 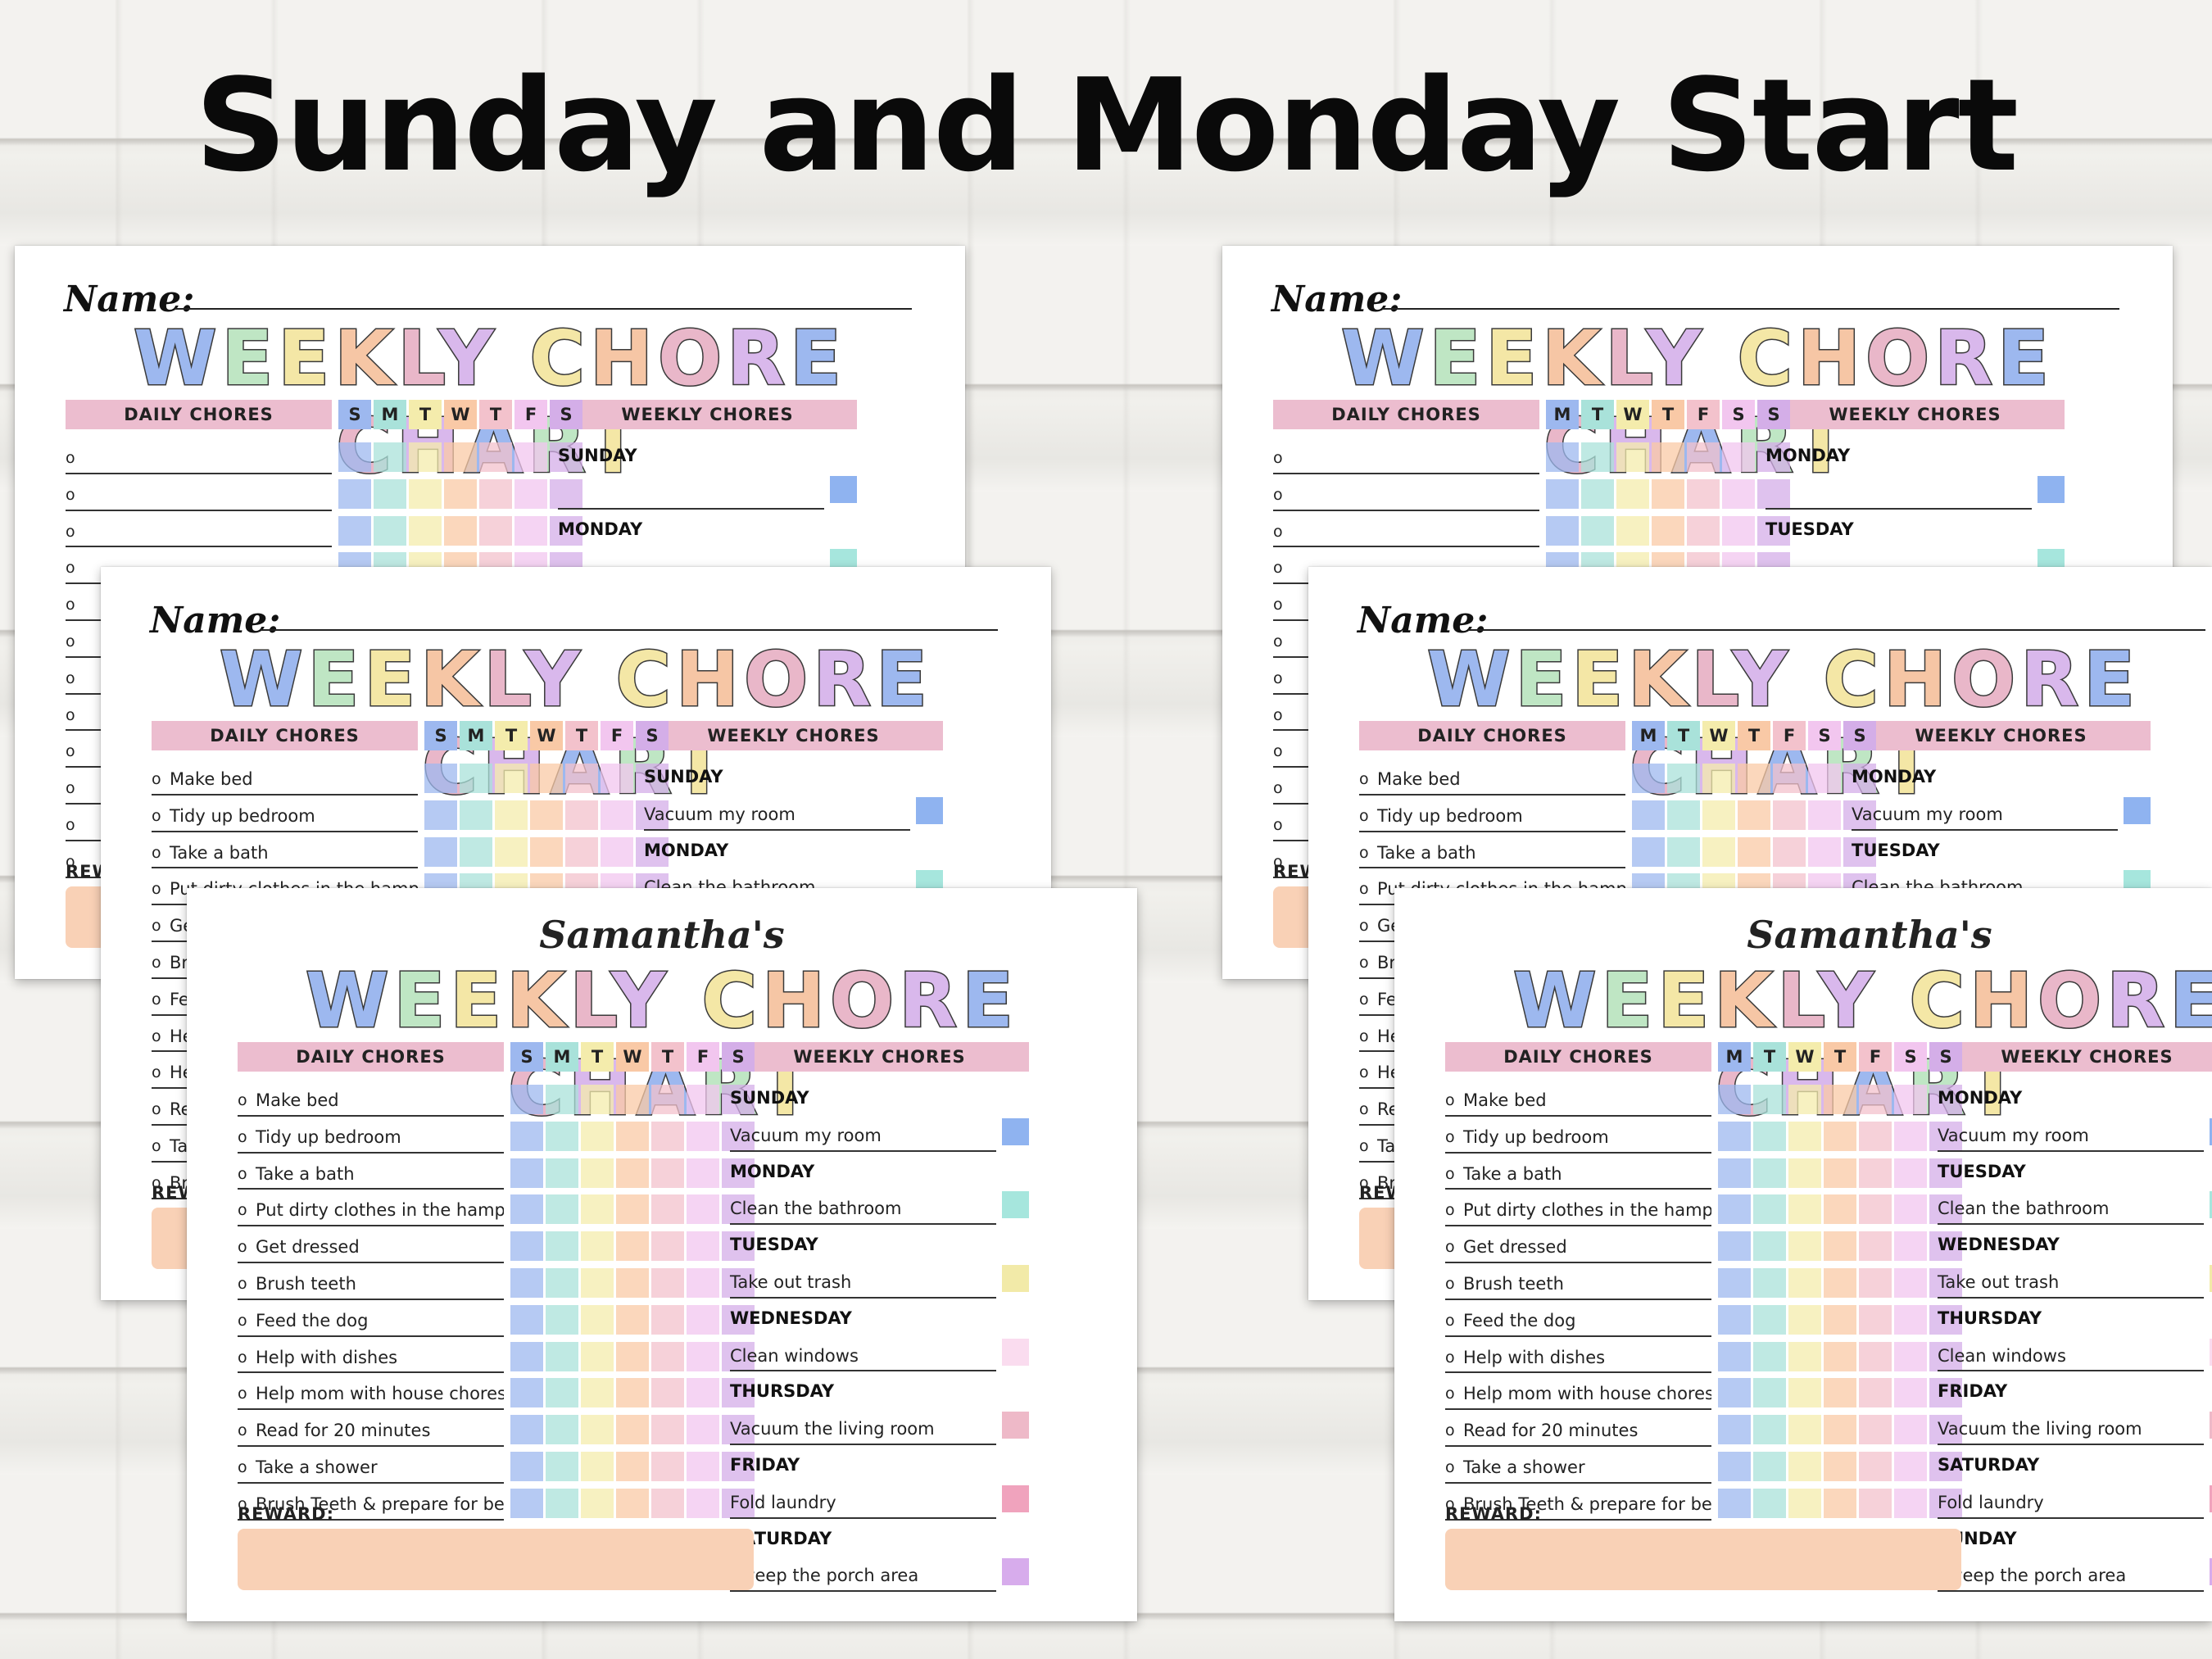 What do you see at coordinates (1703, 1559) in the screenshot?
I see `reward-box` at bounding box center [1703, 1559].